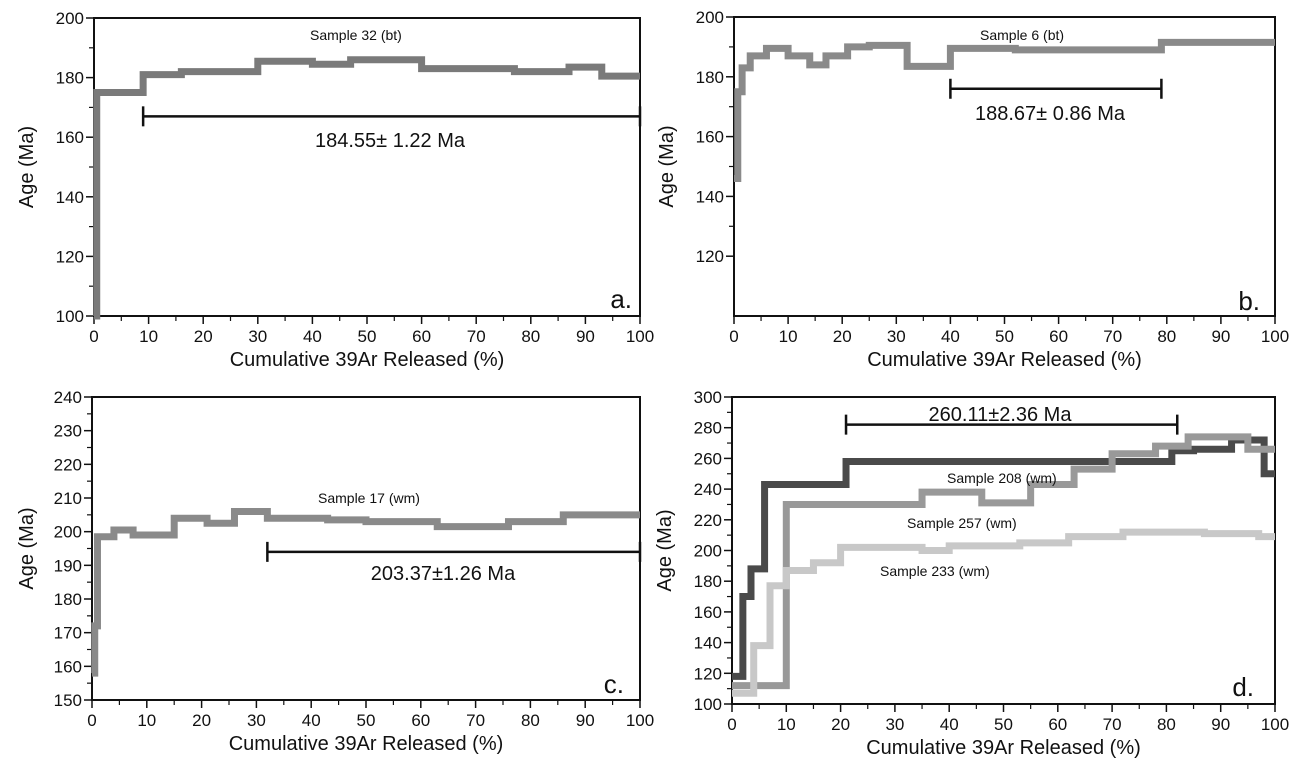  I want to click on x-axis-label-b: Cumulative 39Ar Released (%), so click(1004, 360).